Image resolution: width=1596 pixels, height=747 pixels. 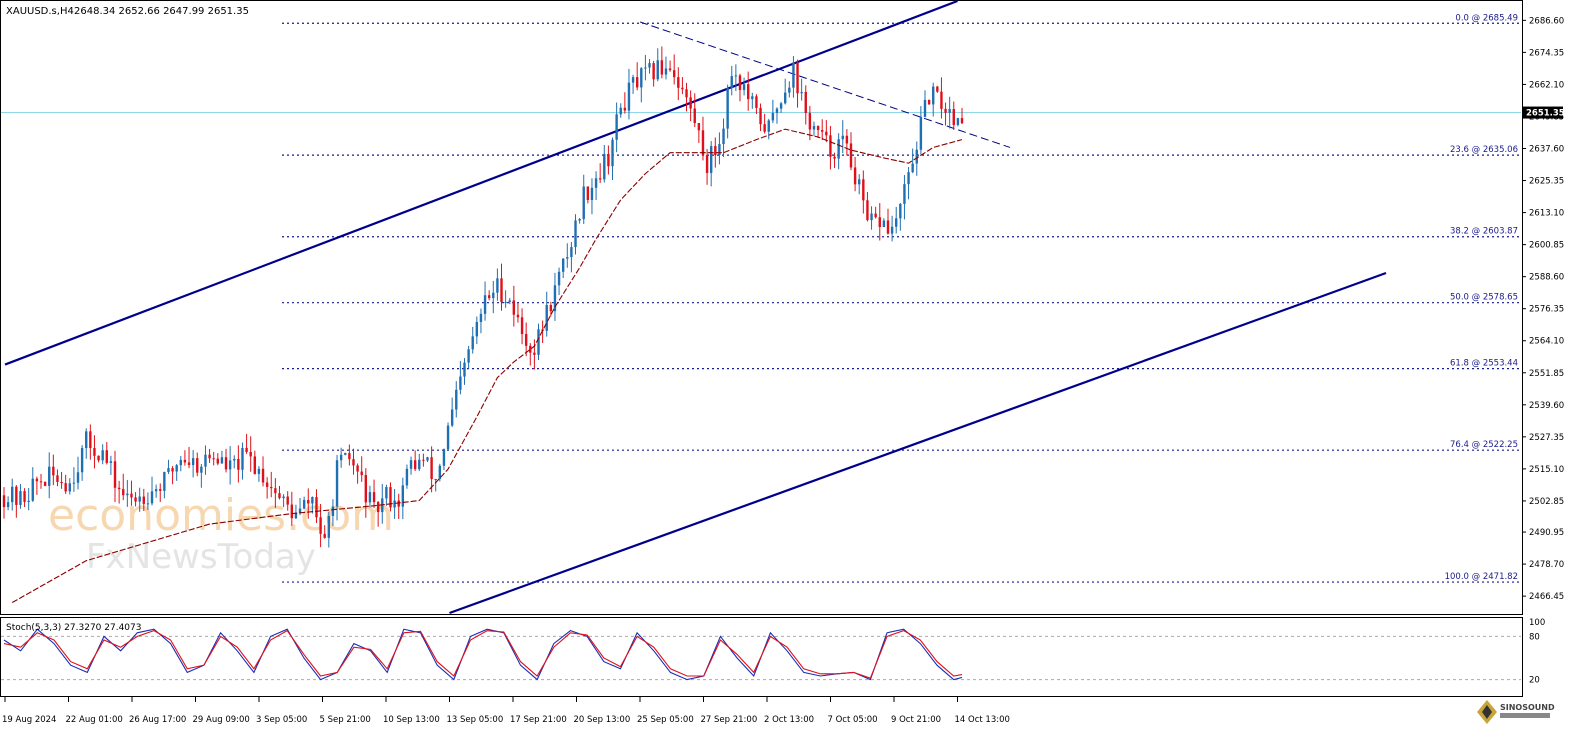 I want to click on y-tick-label: 2576.35, so click(x=1546, y=310).